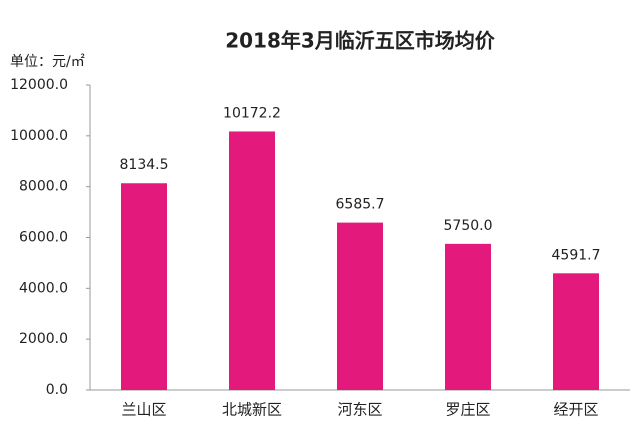  What do you see at coordinates (360, 205) in the screenshot?
I see `value-label: 6585.7` at bounding box center [360, 205].